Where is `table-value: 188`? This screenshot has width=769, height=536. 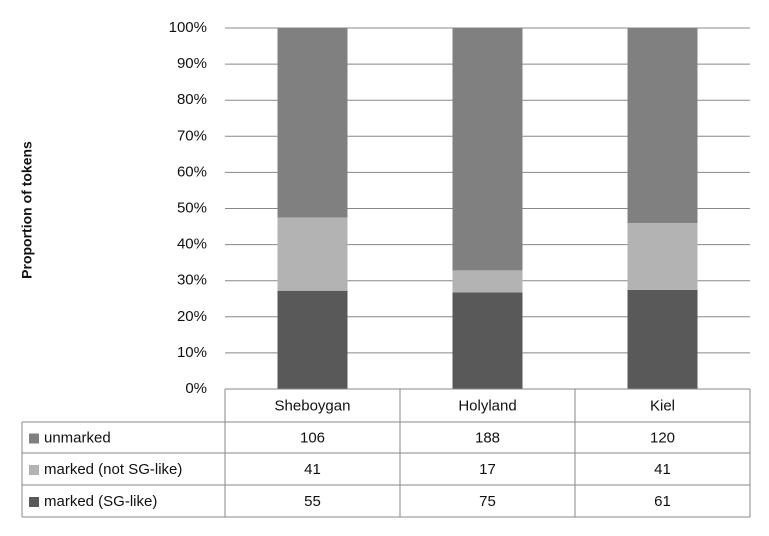
table-value: 188 is located at coordinates (487, 437).